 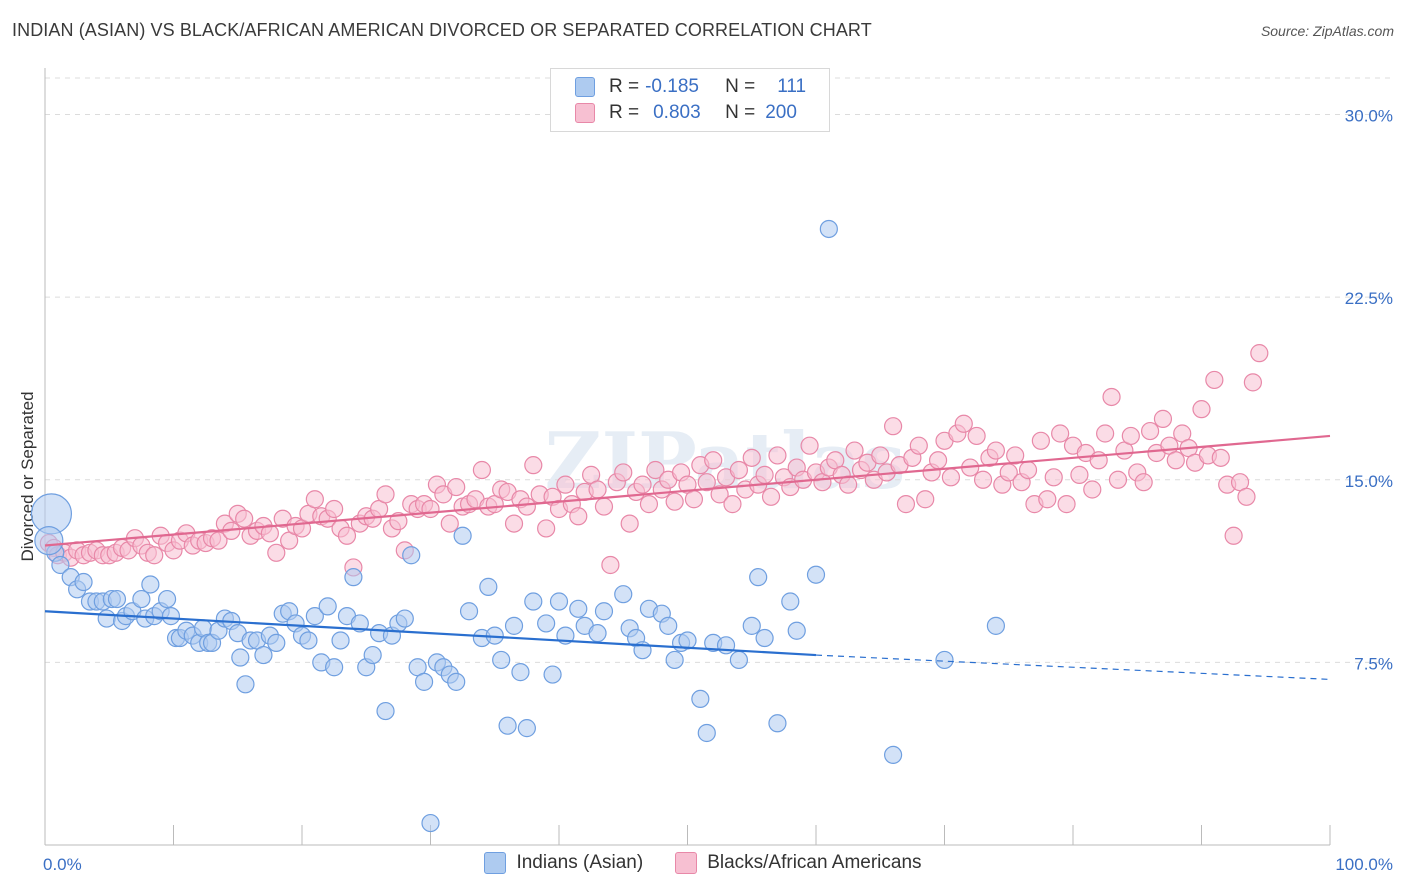 I want to click on blacks-legend-swatch, so click(x=686, y=863).